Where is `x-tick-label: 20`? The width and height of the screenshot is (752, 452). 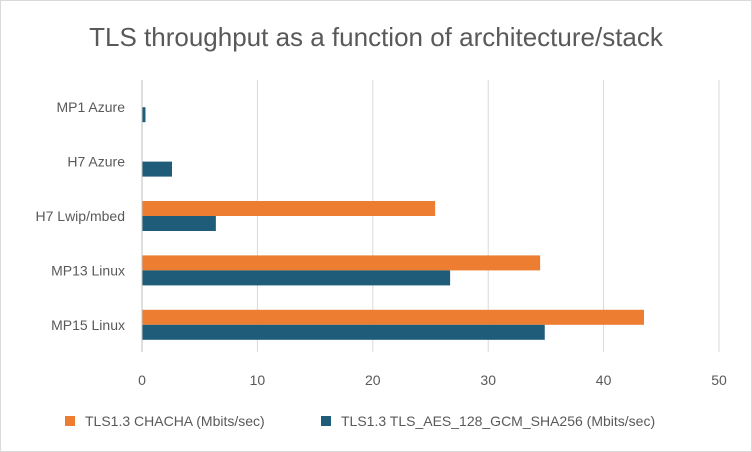 x-tick-label: 20 is located at coordinates (373, 380).